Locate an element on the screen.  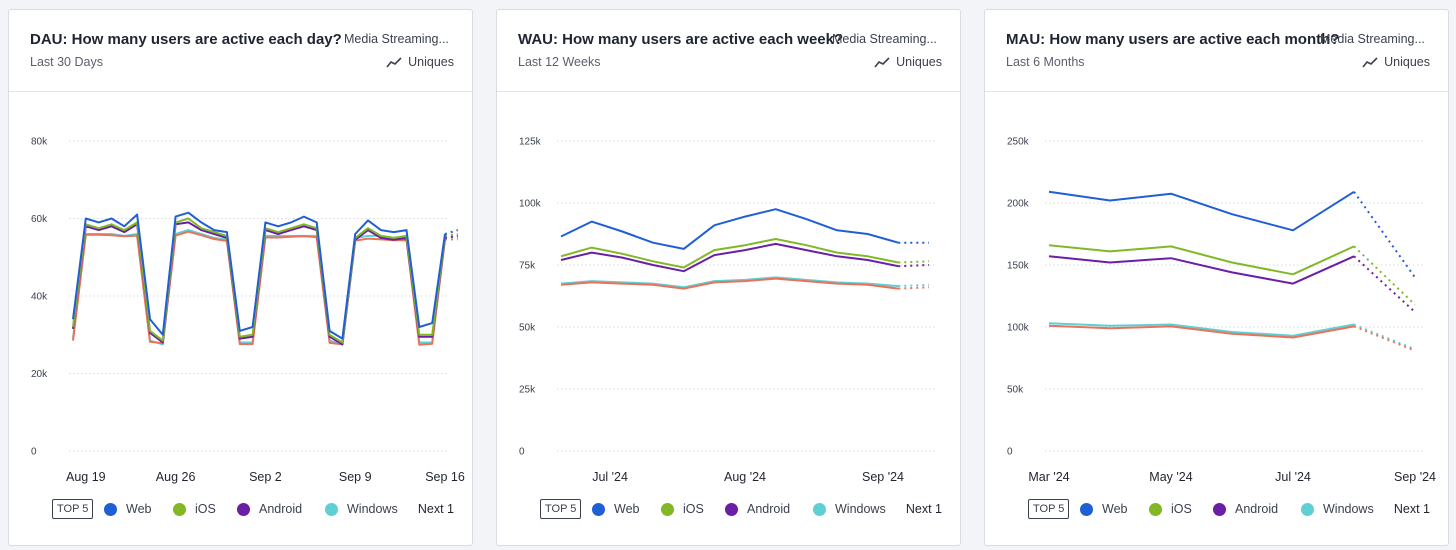
series-projection-other is located at coordinates (1384, 338).